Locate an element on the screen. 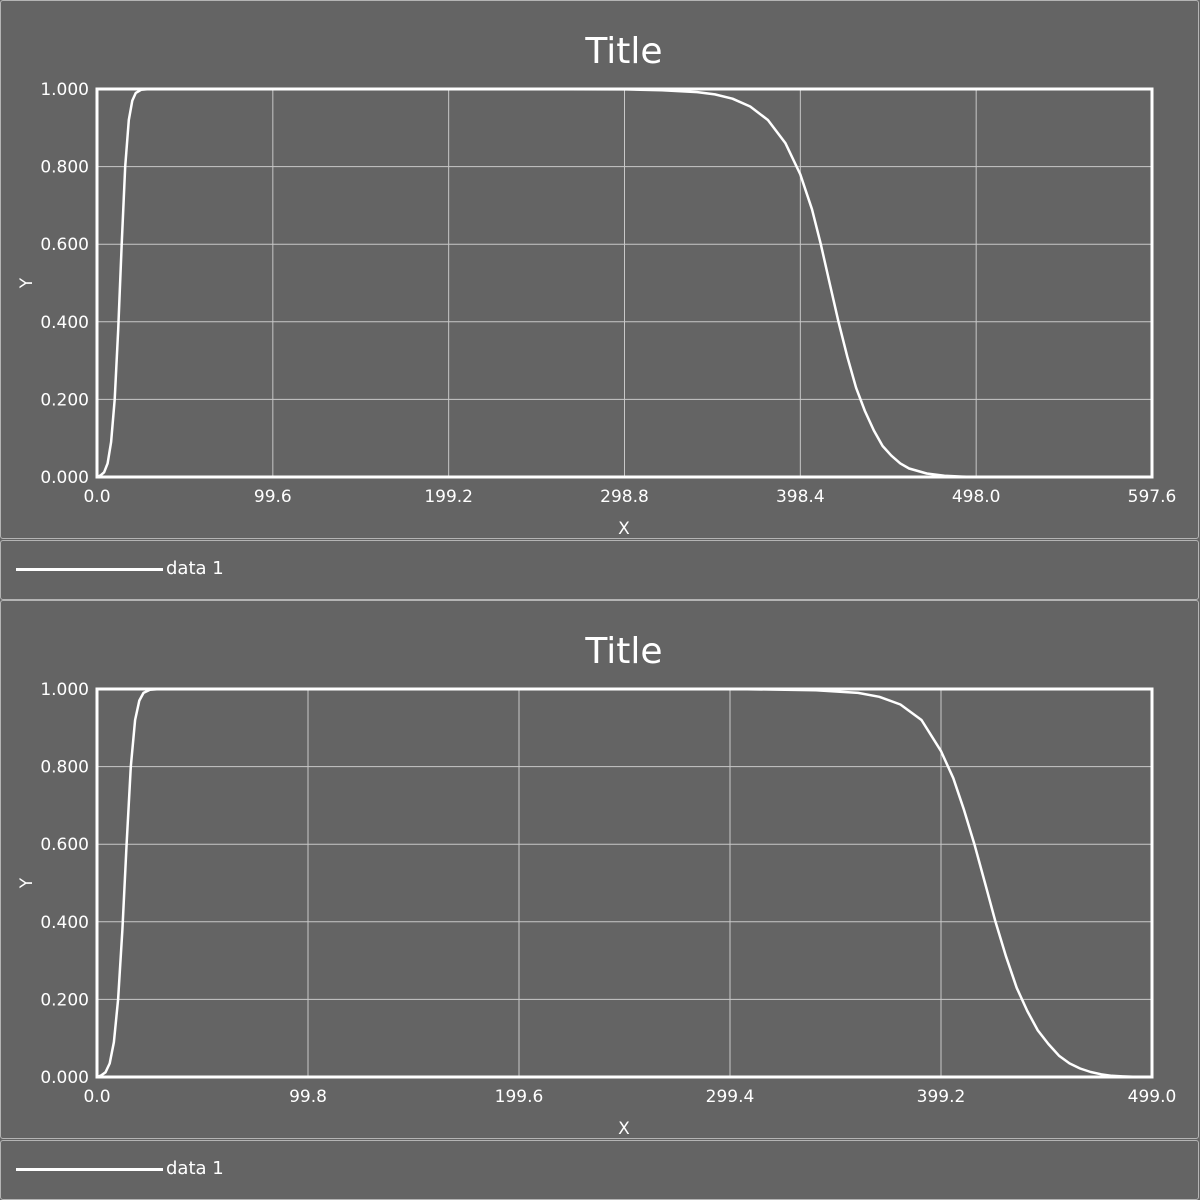 Image resolution: width=1200 pixels, height=1200 pixels. x-tick-label: 298.8 is located at coordinates (624, 497).